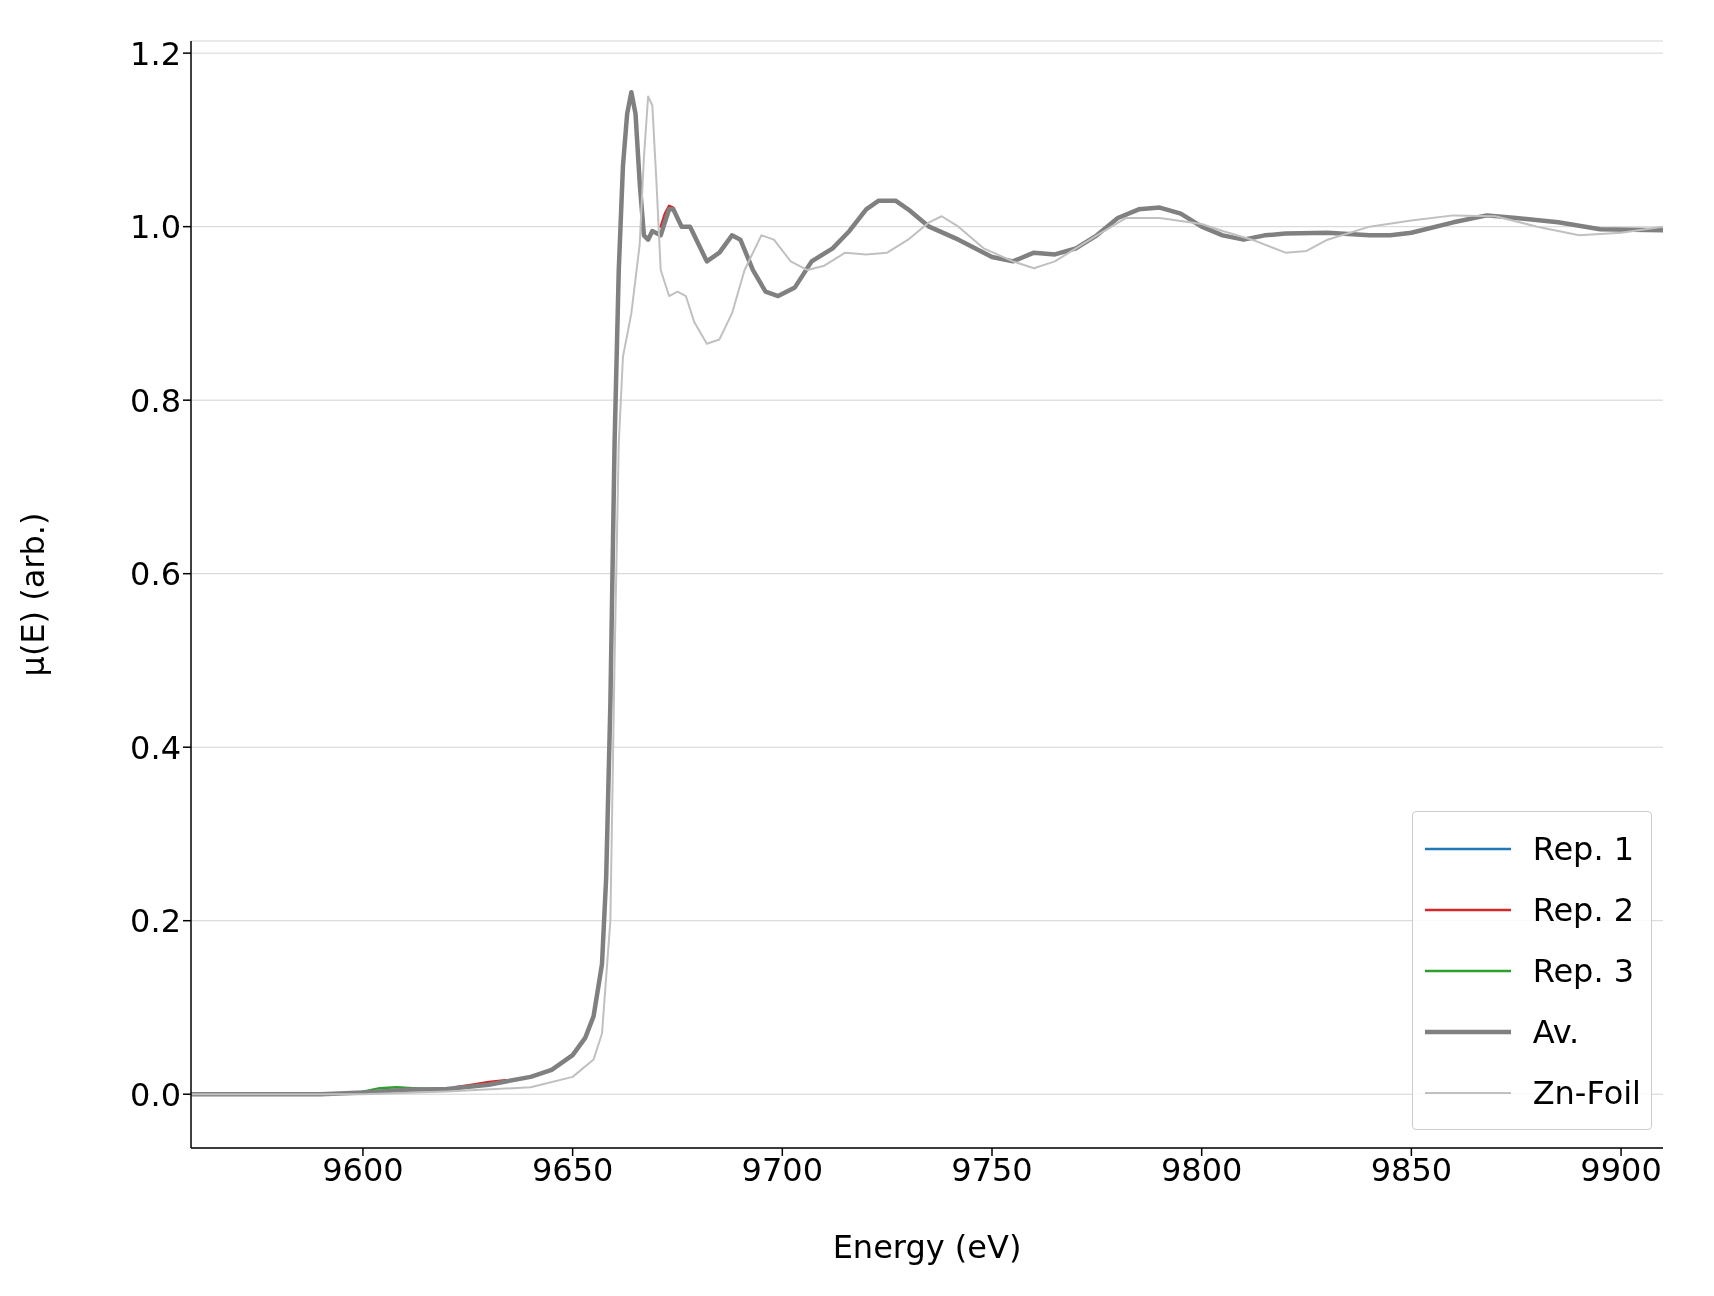 The height and width of the screenshot is (1296, 1714). I want to click on y-tick-label: 0.4, so click(155, 747).